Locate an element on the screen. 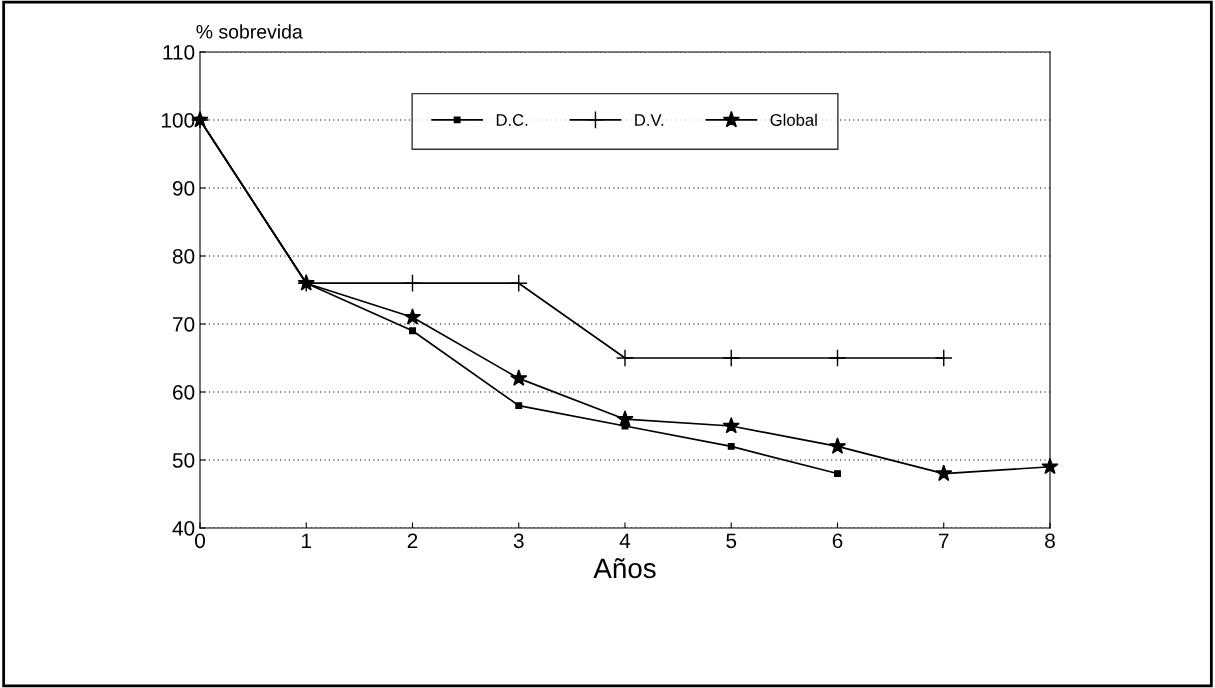 The height and width of the screenshot is (688, 1215). x-tick-label: 5 is located at coordinates (731, 541).